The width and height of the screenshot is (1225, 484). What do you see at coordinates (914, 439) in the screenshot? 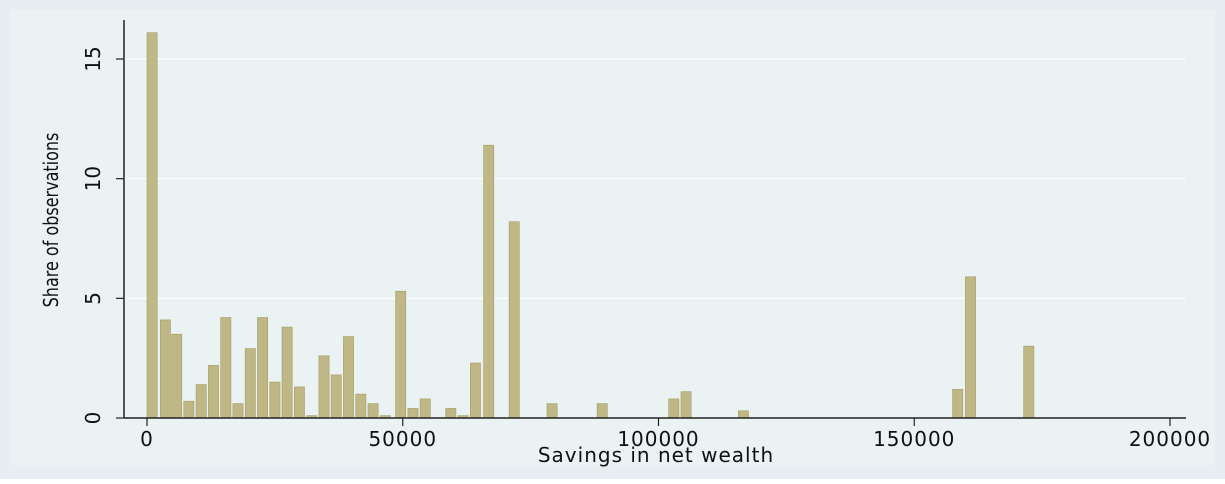
I see `x-tick-label: 150000` at bounding box center [914, 439].